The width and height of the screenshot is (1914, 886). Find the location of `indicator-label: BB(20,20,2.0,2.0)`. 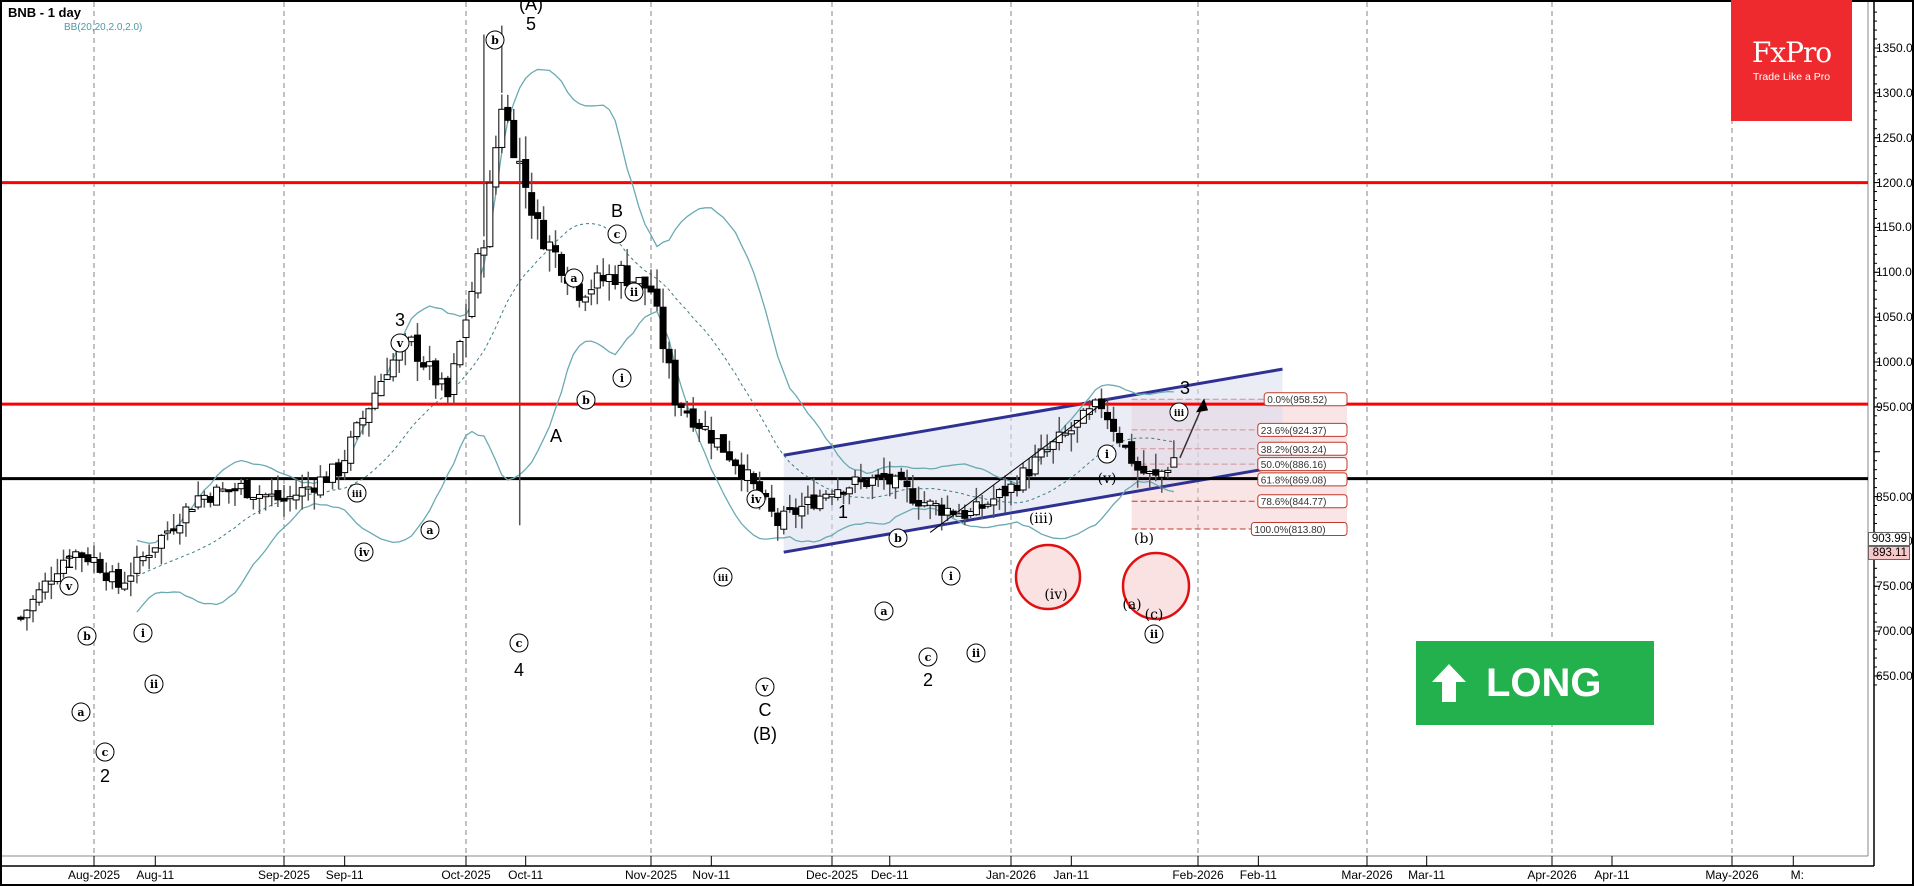

indicator-label: BB(20,20,2.0,2.0) is located at coordinates (103, 27).